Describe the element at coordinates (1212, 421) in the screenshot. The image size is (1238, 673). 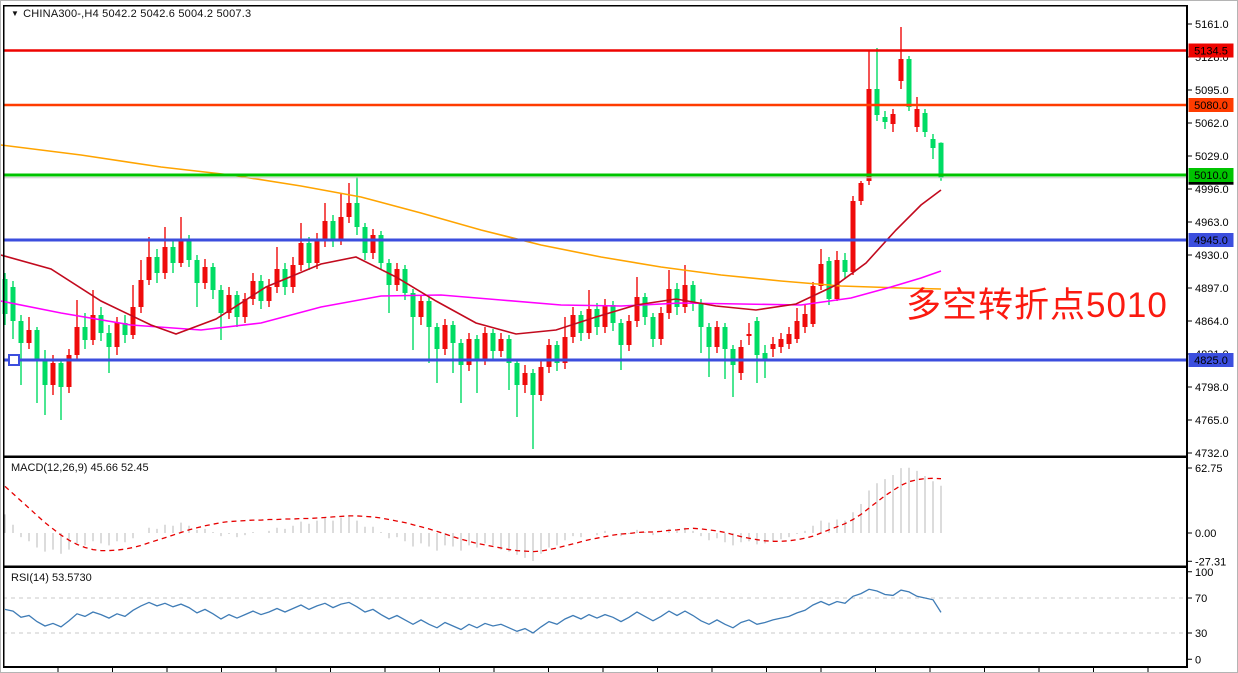
I see `axis-tick-label: 4765.0` at that location.